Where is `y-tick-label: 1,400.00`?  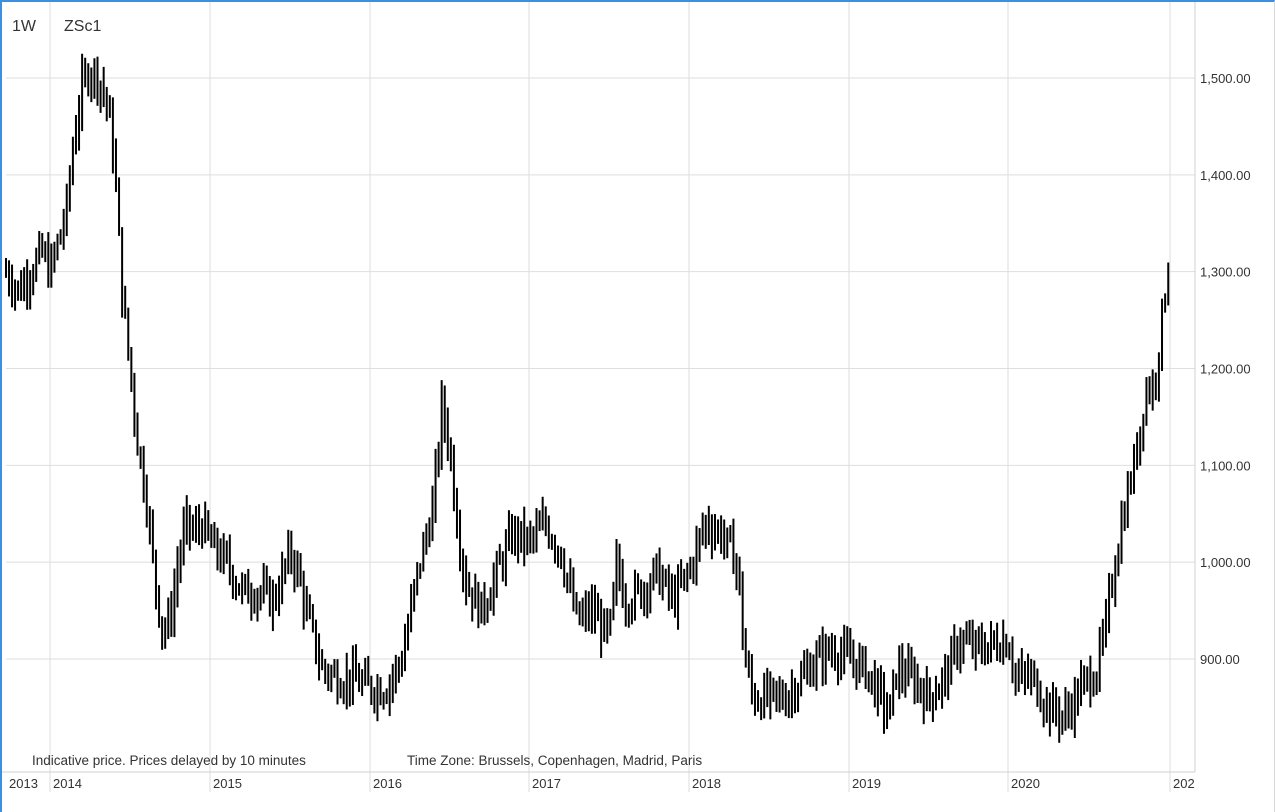
y-tick-label: 1,400.00 is located at coordinates (1225, 175).